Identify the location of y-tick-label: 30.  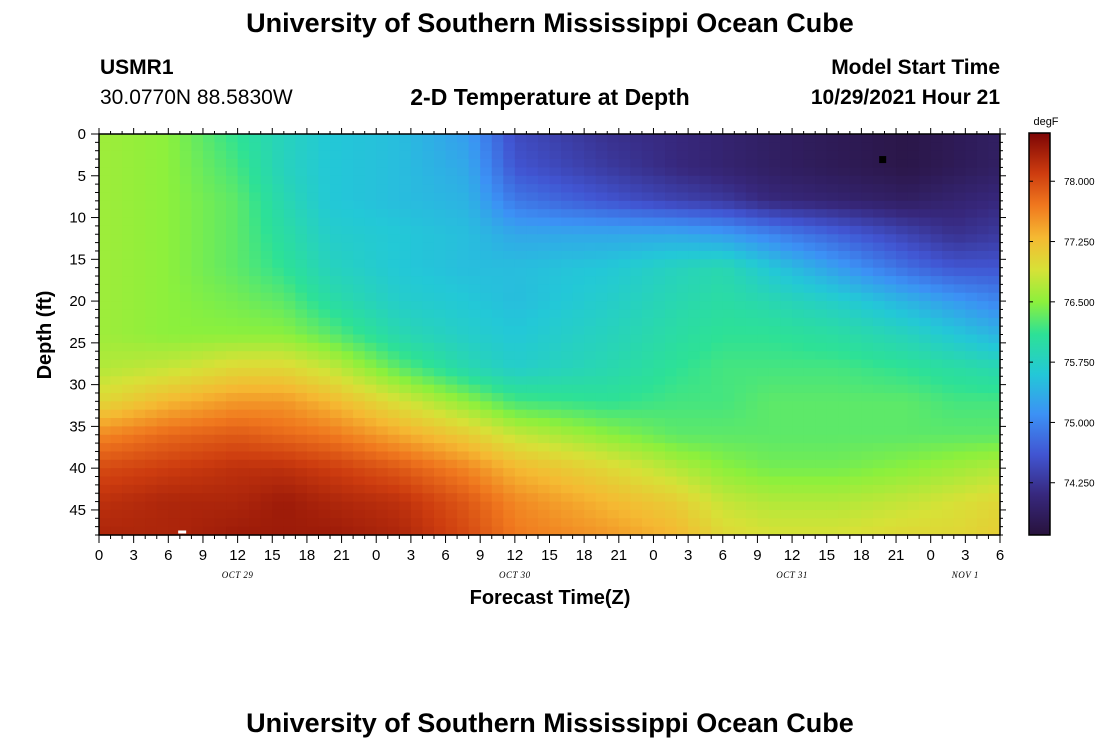
(77, 385).